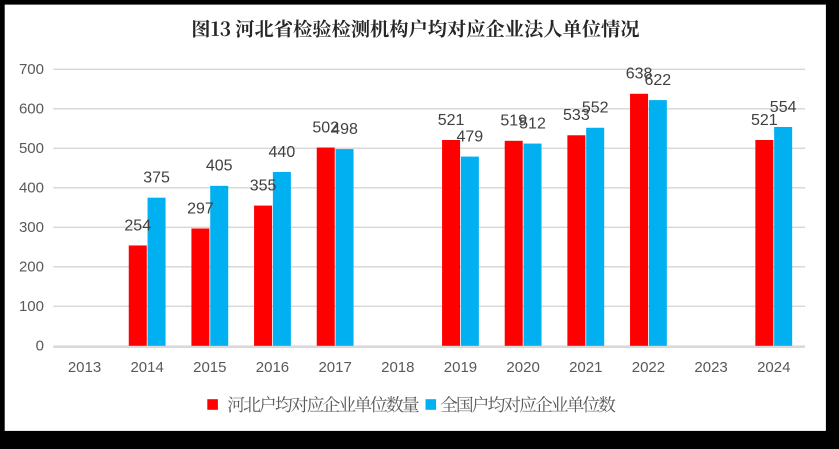  I want to click on svg-text: 519, so click(513, 121).